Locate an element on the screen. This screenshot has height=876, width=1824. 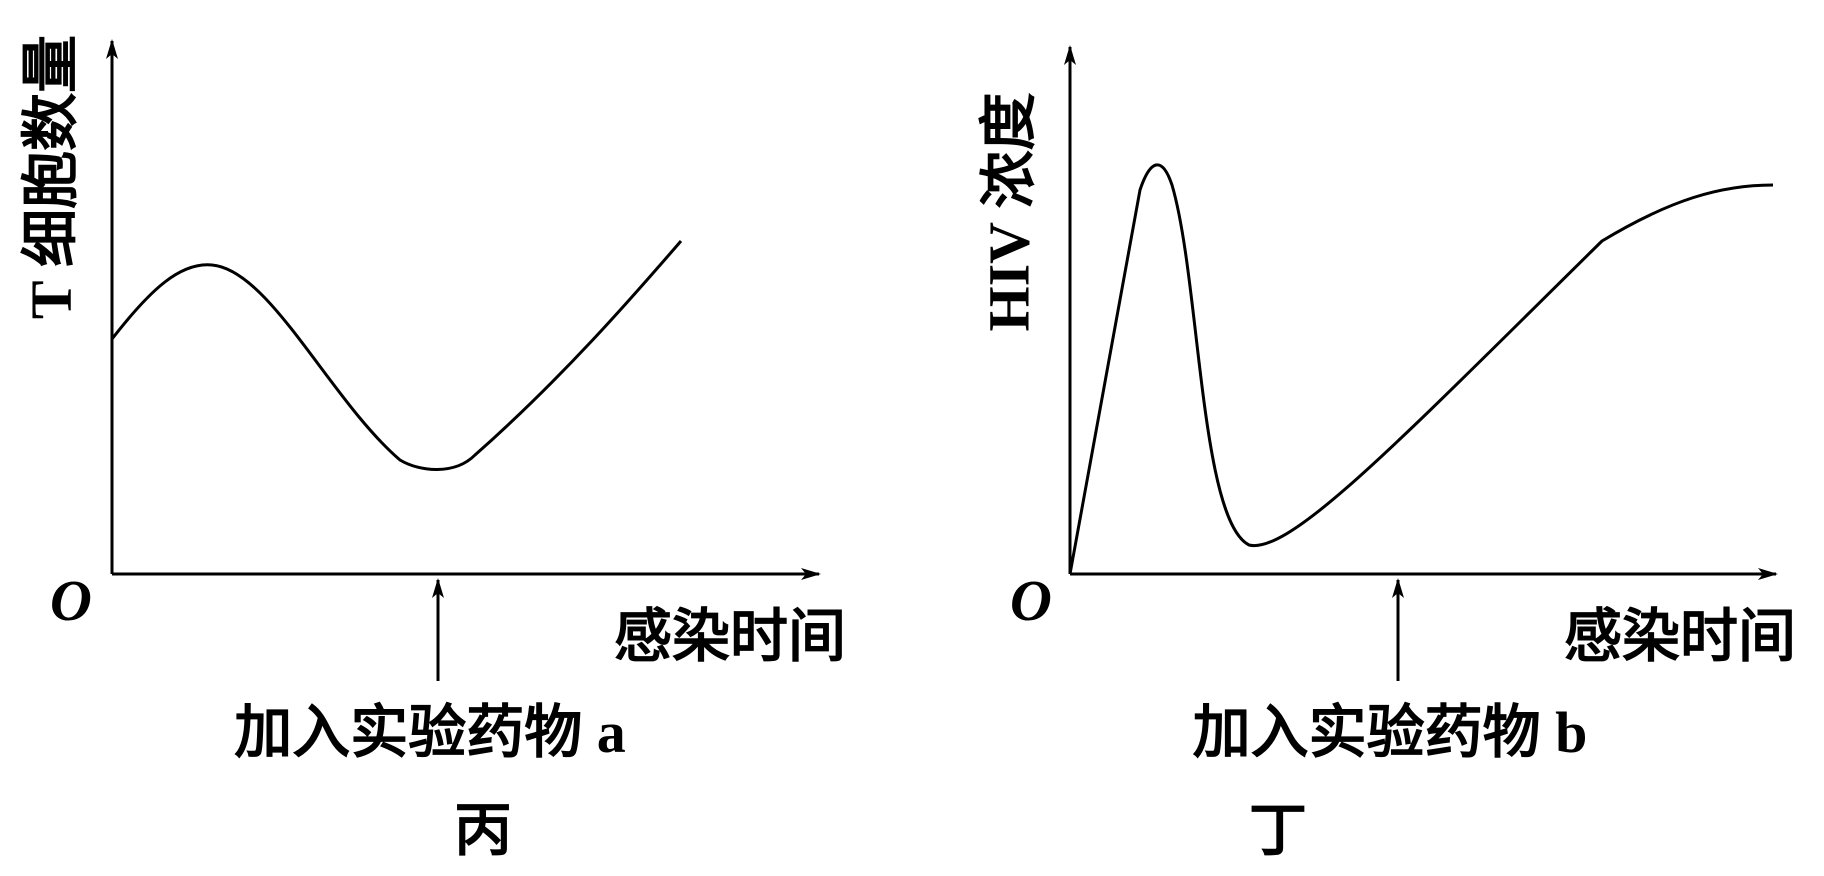
caption: 丁 is located at coordinates (1278, 830).